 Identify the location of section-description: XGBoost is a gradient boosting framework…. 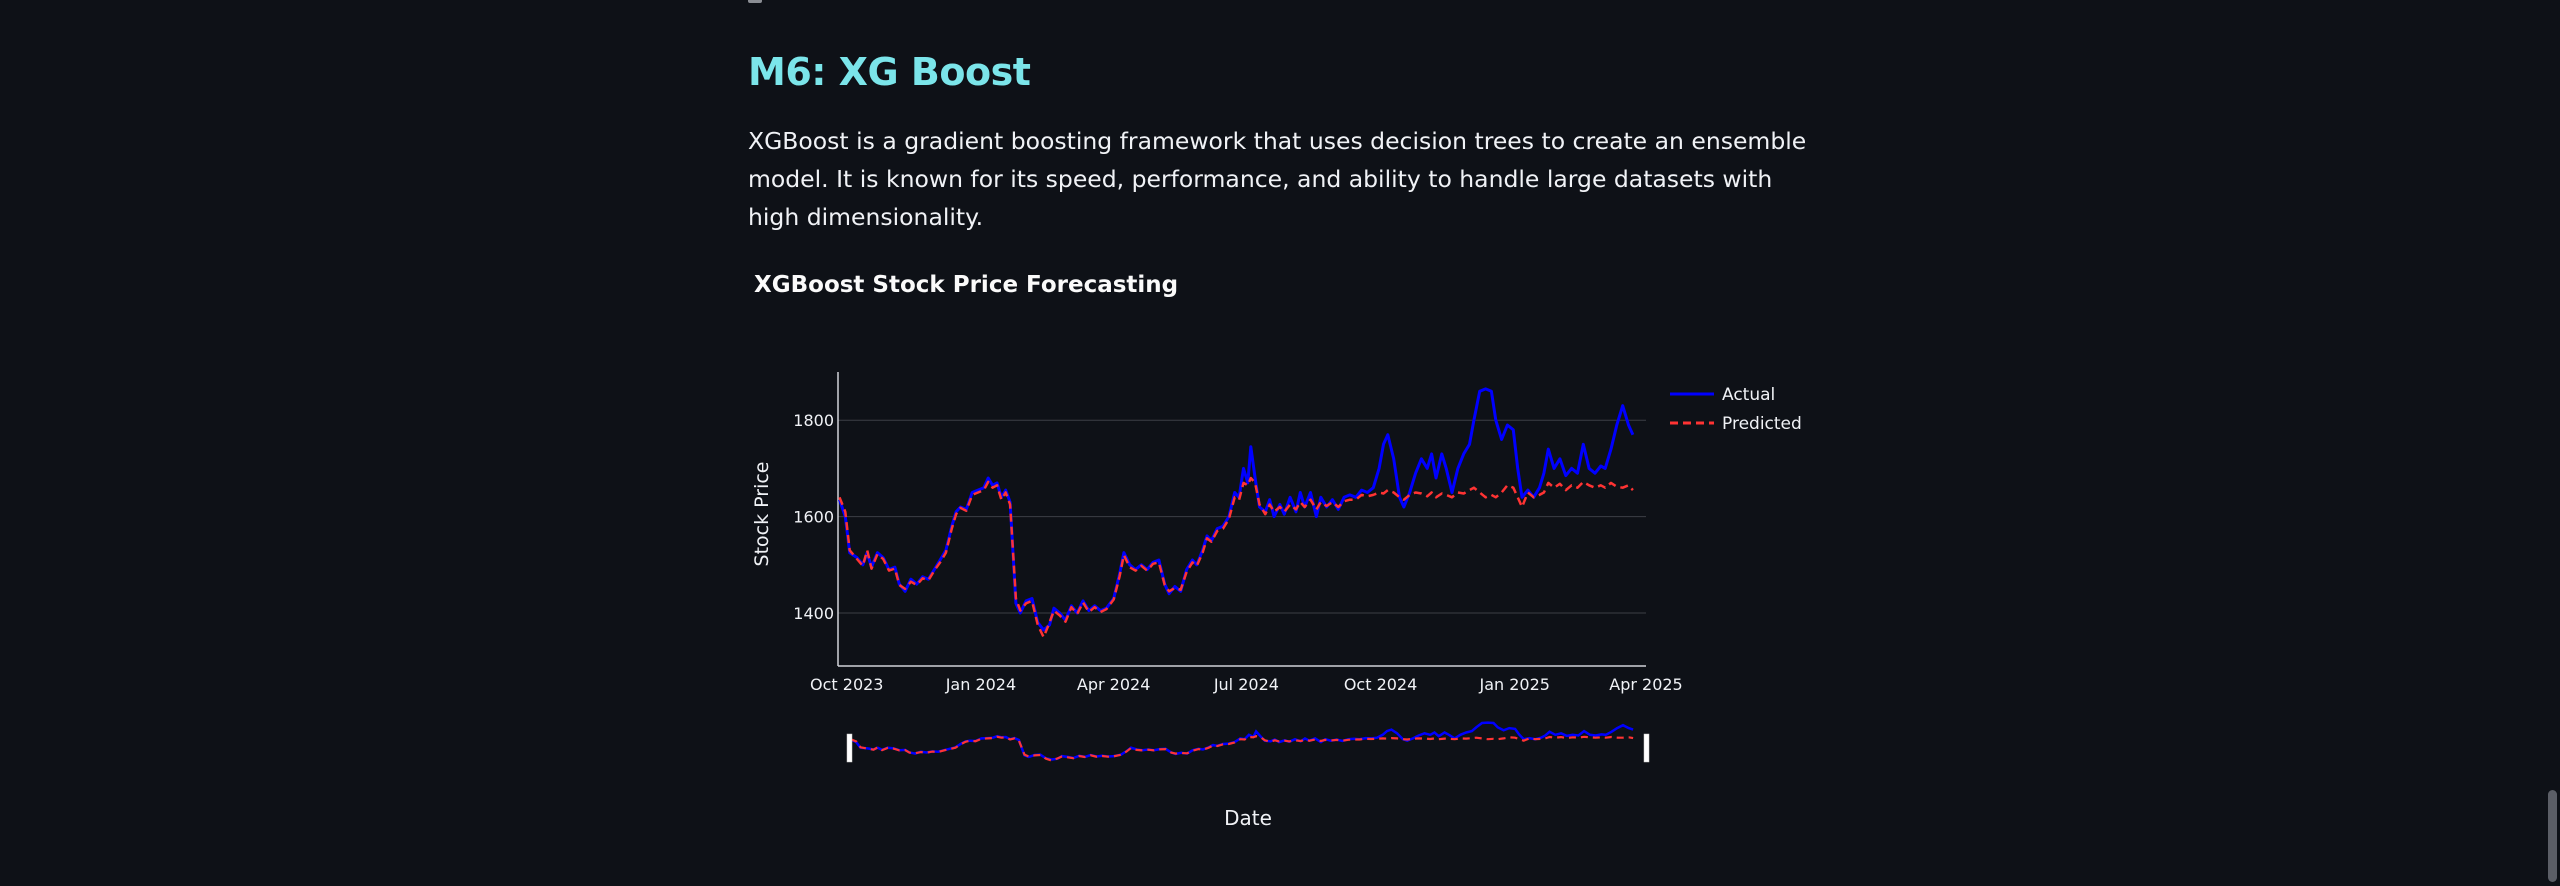
(1277, 179).